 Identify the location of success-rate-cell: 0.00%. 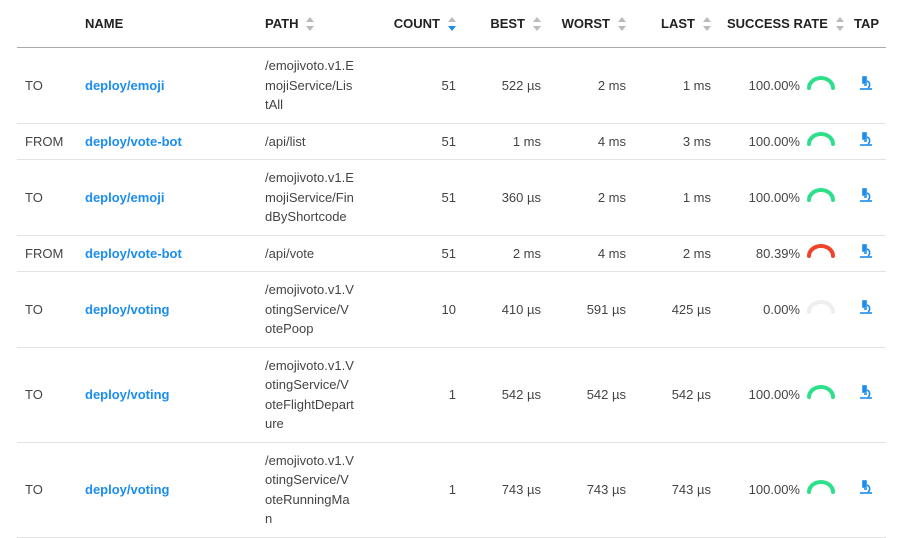
(782, 309).